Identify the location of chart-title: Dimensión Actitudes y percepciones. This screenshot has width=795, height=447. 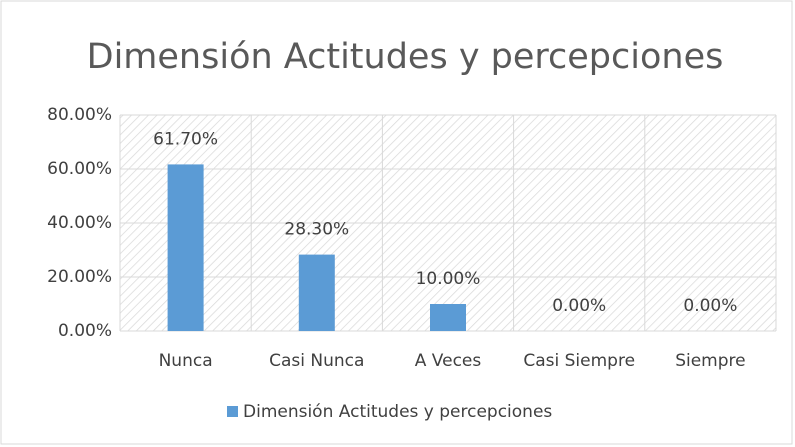
(405, 57).